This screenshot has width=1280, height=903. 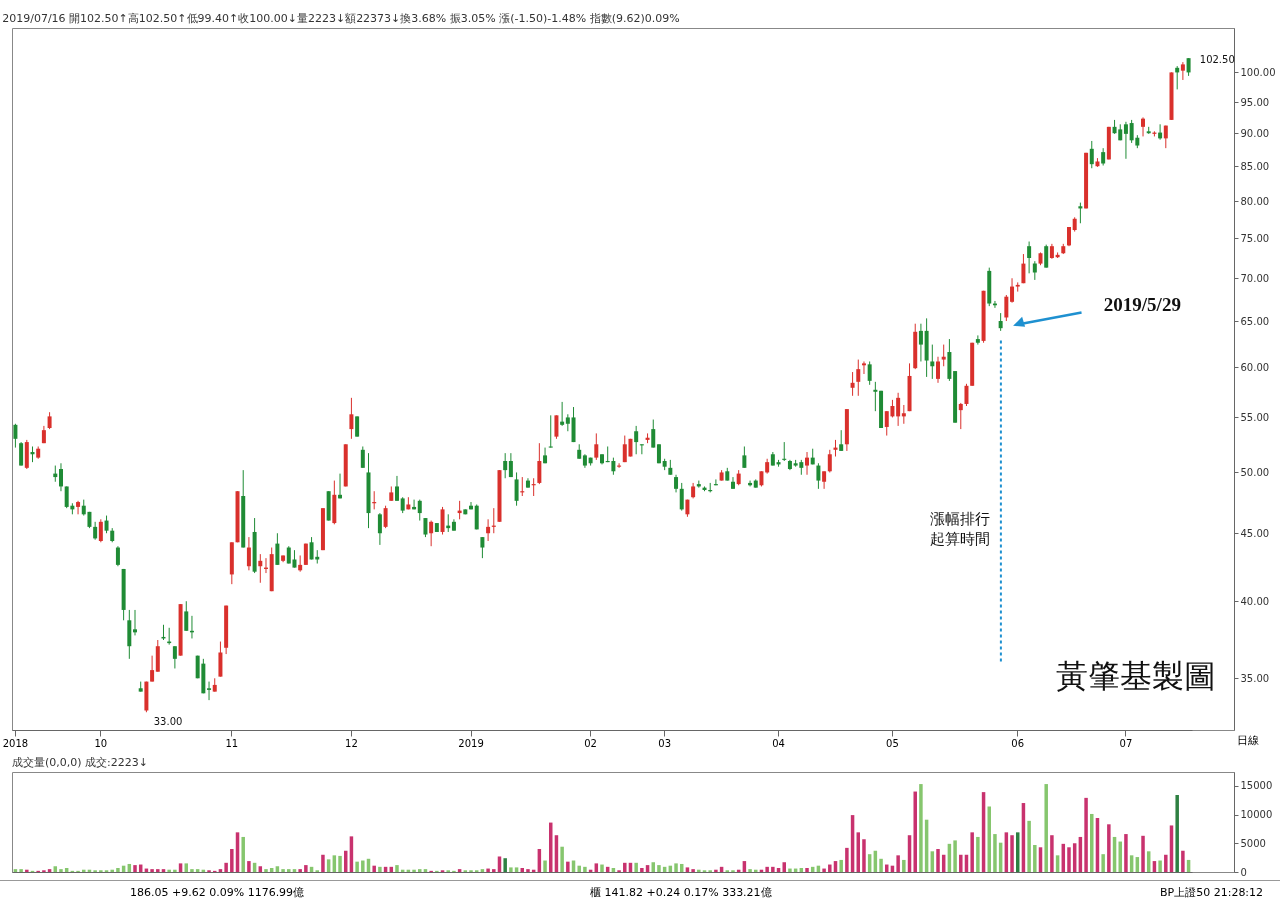 I want to click on y-tick-label: 65.00, so click(x=1255, y=321).